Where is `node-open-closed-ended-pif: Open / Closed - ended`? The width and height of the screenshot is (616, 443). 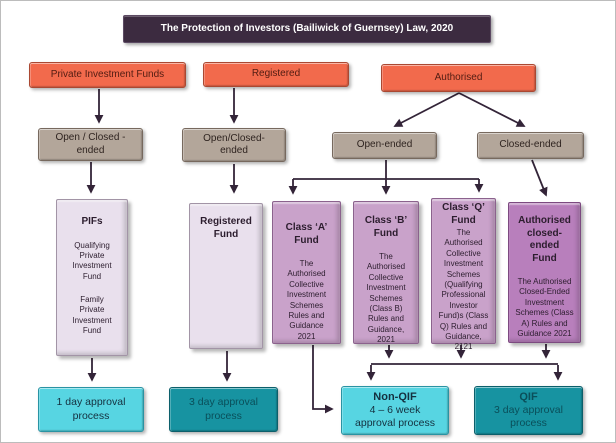 node-open-closed-ended-pif: Open / Closed - ended is located at coordinates (90, 144).